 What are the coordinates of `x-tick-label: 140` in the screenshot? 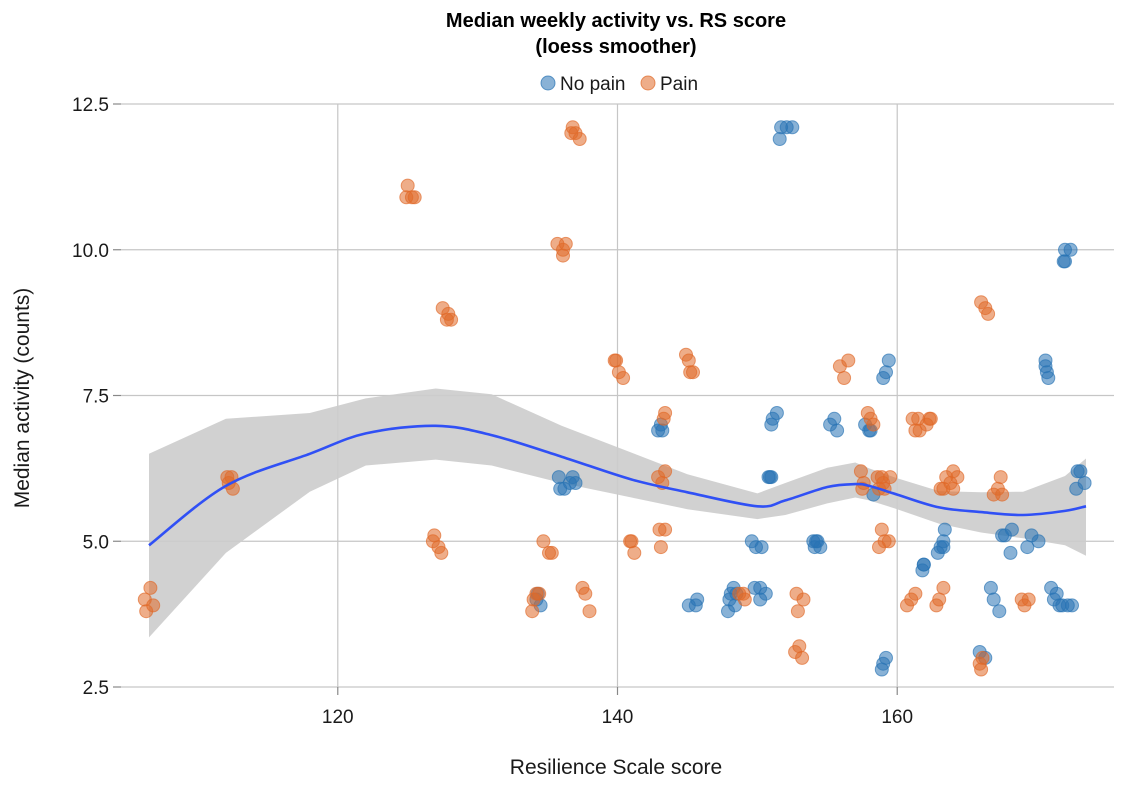 It's located at (618, 717).